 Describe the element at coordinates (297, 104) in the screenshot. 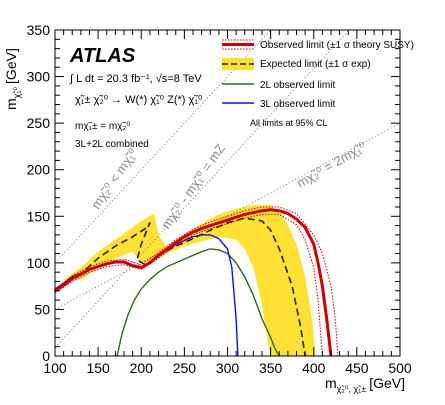

I see `legend-label-3l: 3L observed limit` at that location.